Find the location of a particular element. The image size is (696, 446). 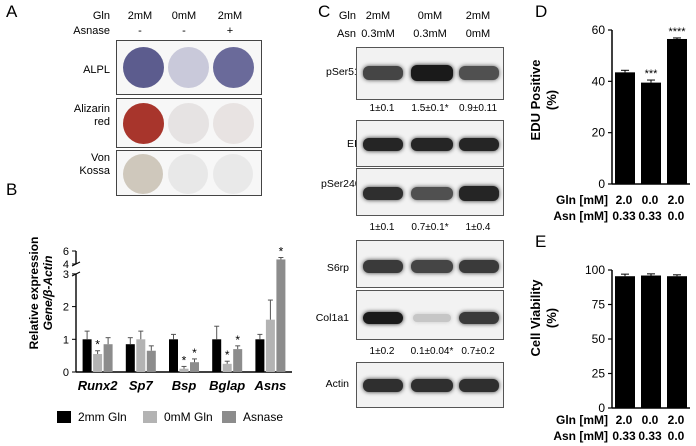

a-gln-2: 0mM is located at coordinates (184, 16).